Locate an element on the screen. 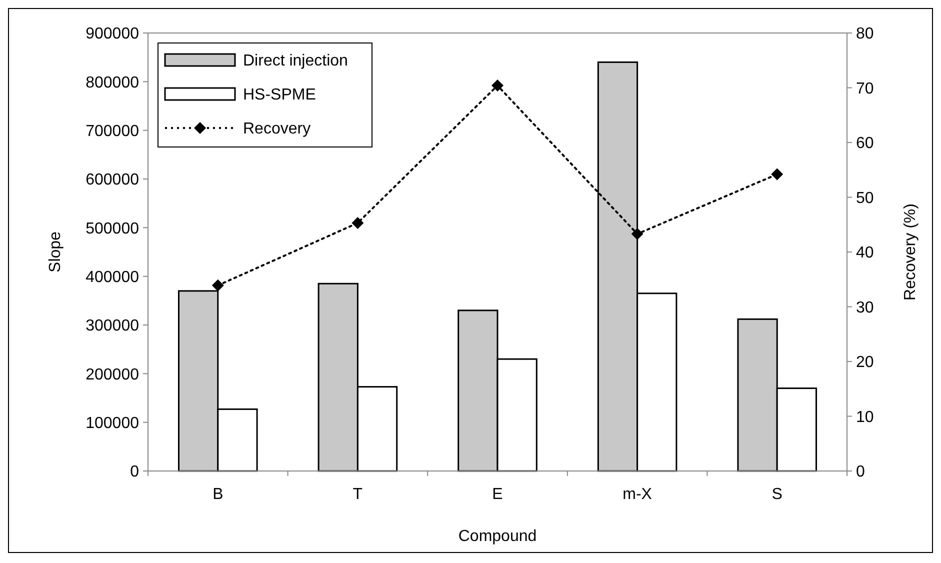 The width and height of the screenshot is (941, 563). y2-tick-label: 10 is located at coordinates (865, 417).